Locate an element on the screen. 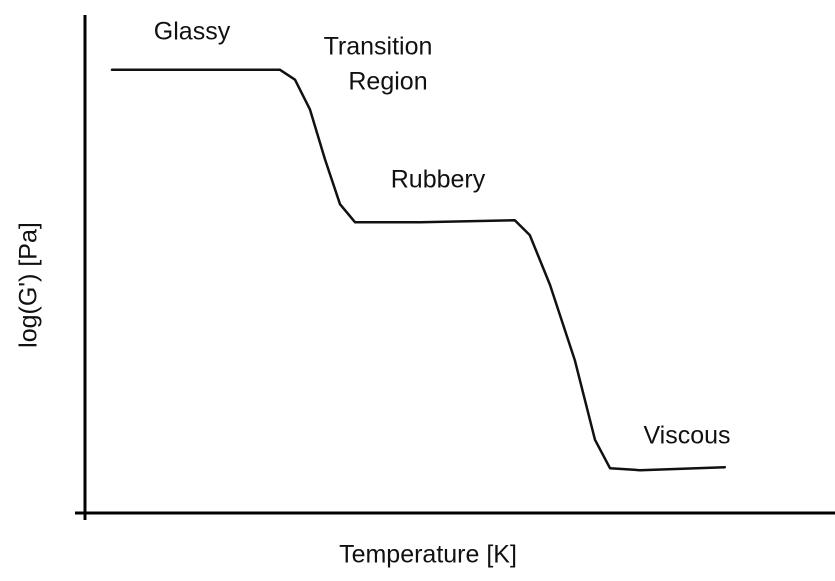 This screenshot has height=581, width=835. x-axis-label: Temperature [K] is located at coordinates (428, 555).